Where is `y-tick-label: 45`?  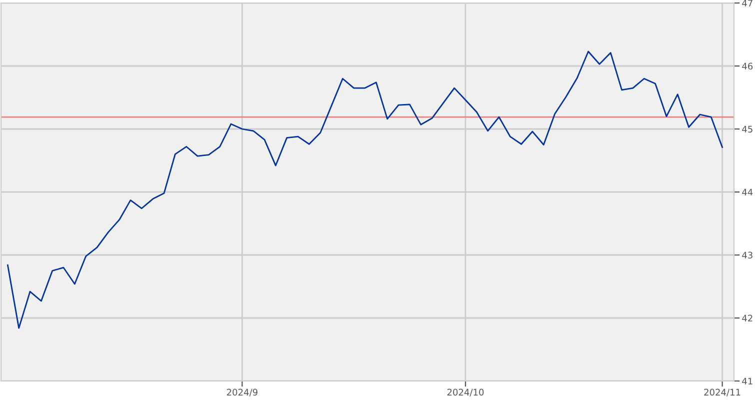 y-tick-label: 45 is located at coordinates (747, 129).